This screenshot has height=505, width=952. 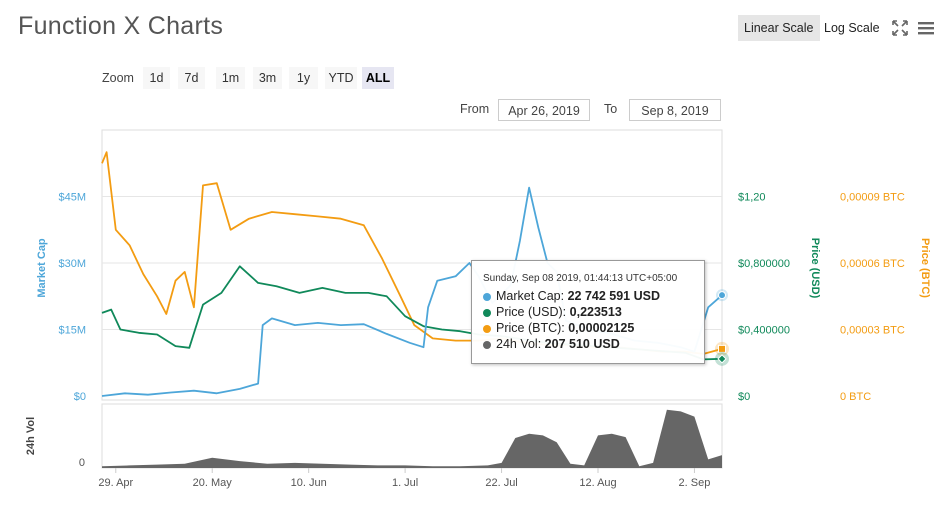 I want to click on volume-axis-title: 24h Vol, so click(x=31, y=436).